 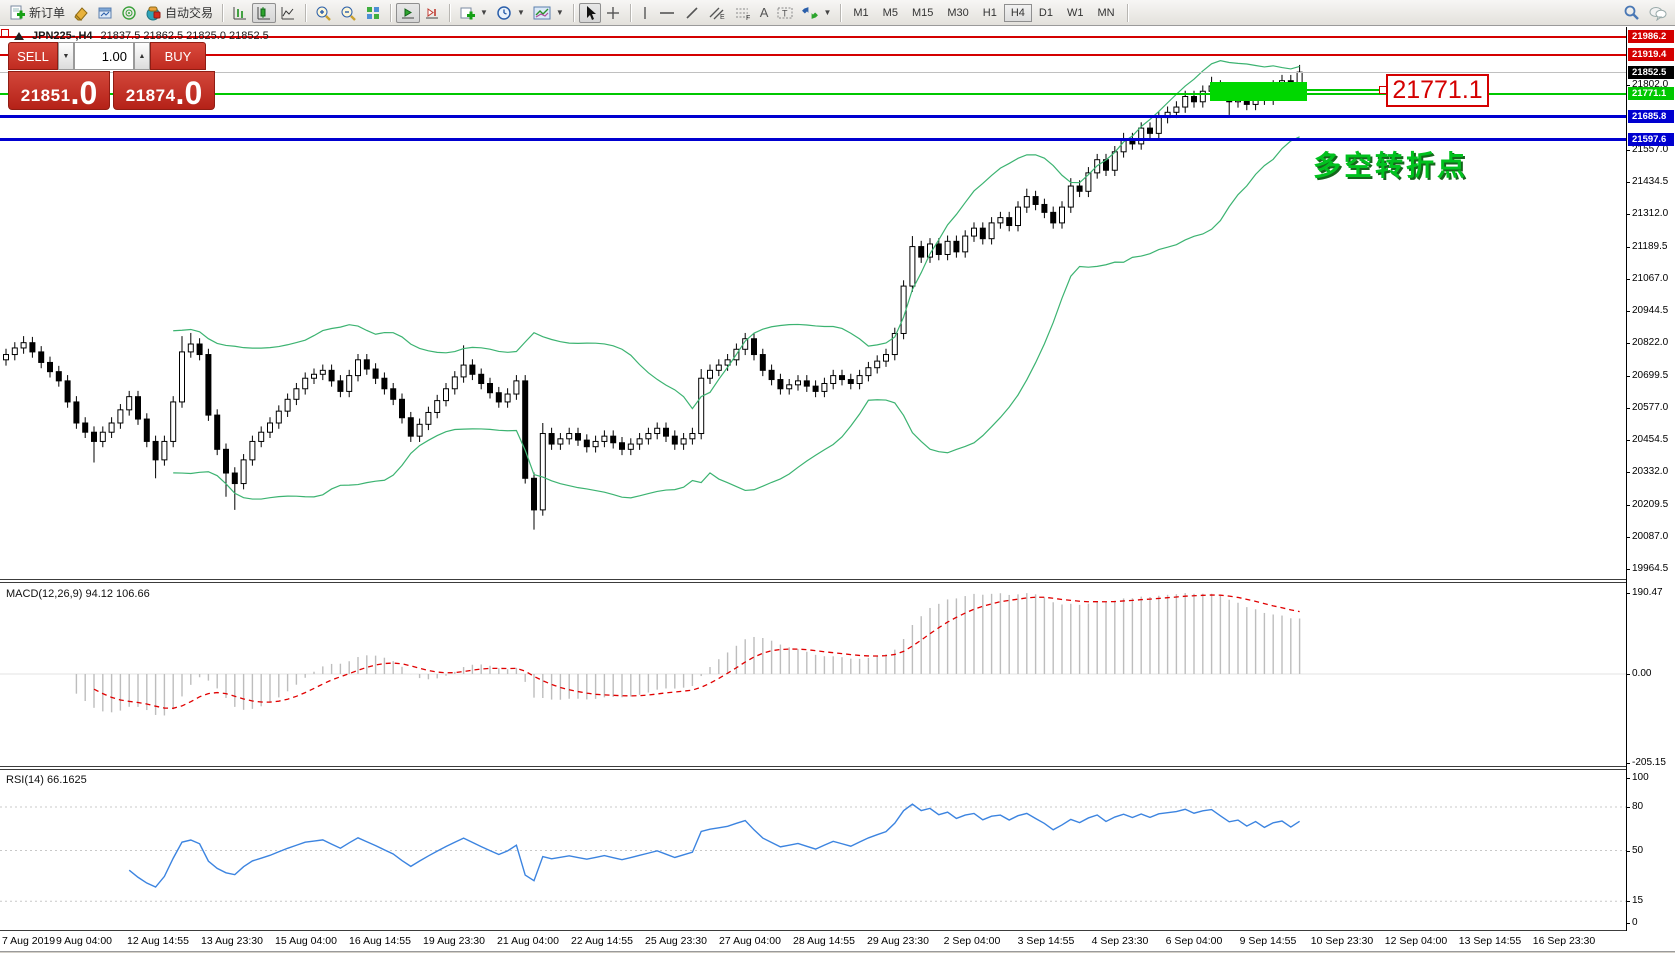 What do you see at coordinates (714, 845) in the screenshot?
I see `rsi-line` at bounding box center [714, 845].